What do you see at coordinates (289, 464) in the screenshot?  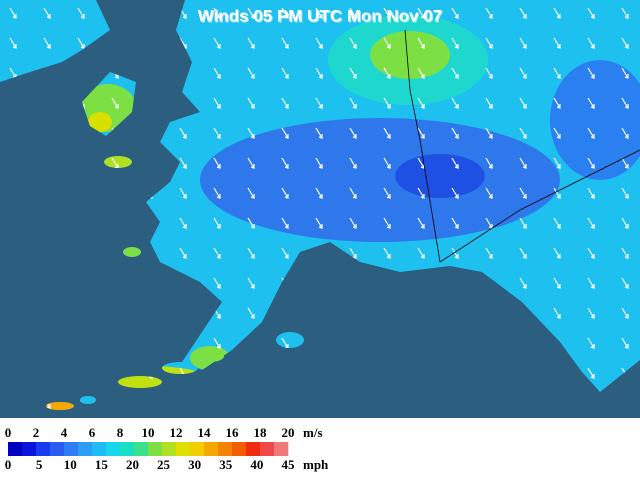 I see `tick-label: 45` at bounding box center [289, 464].